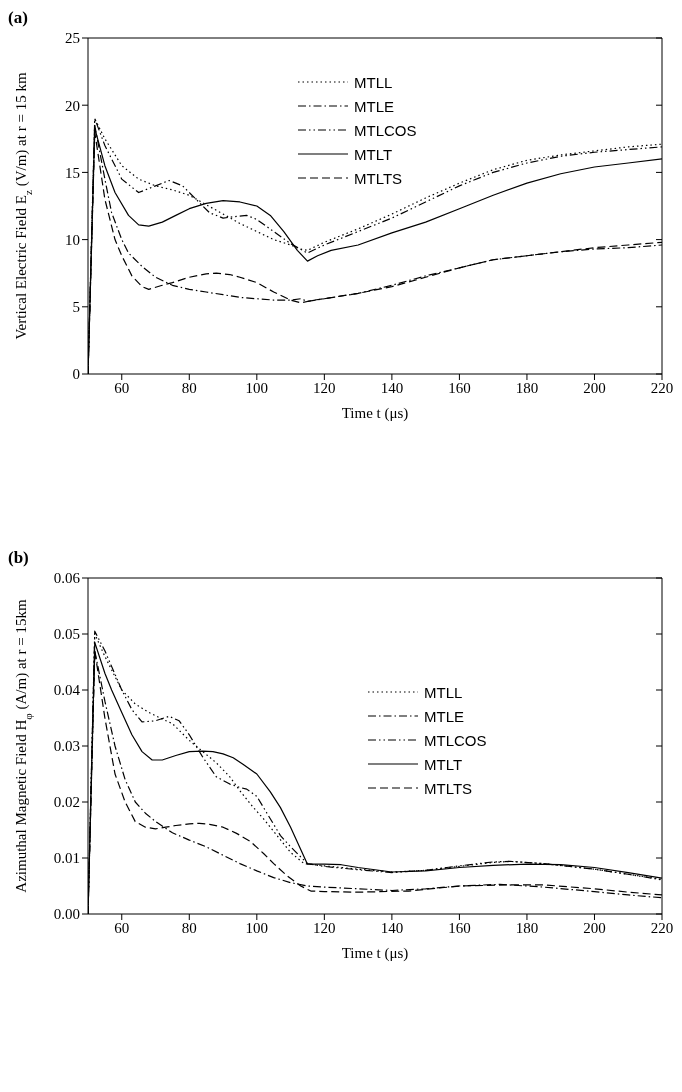 The height and width of the screenshot is (1092, 682). What do you see at coordinates (66, 802) in the screenshot?
I see `y-tick-label: 0.02` at bounding box center [66, 802].